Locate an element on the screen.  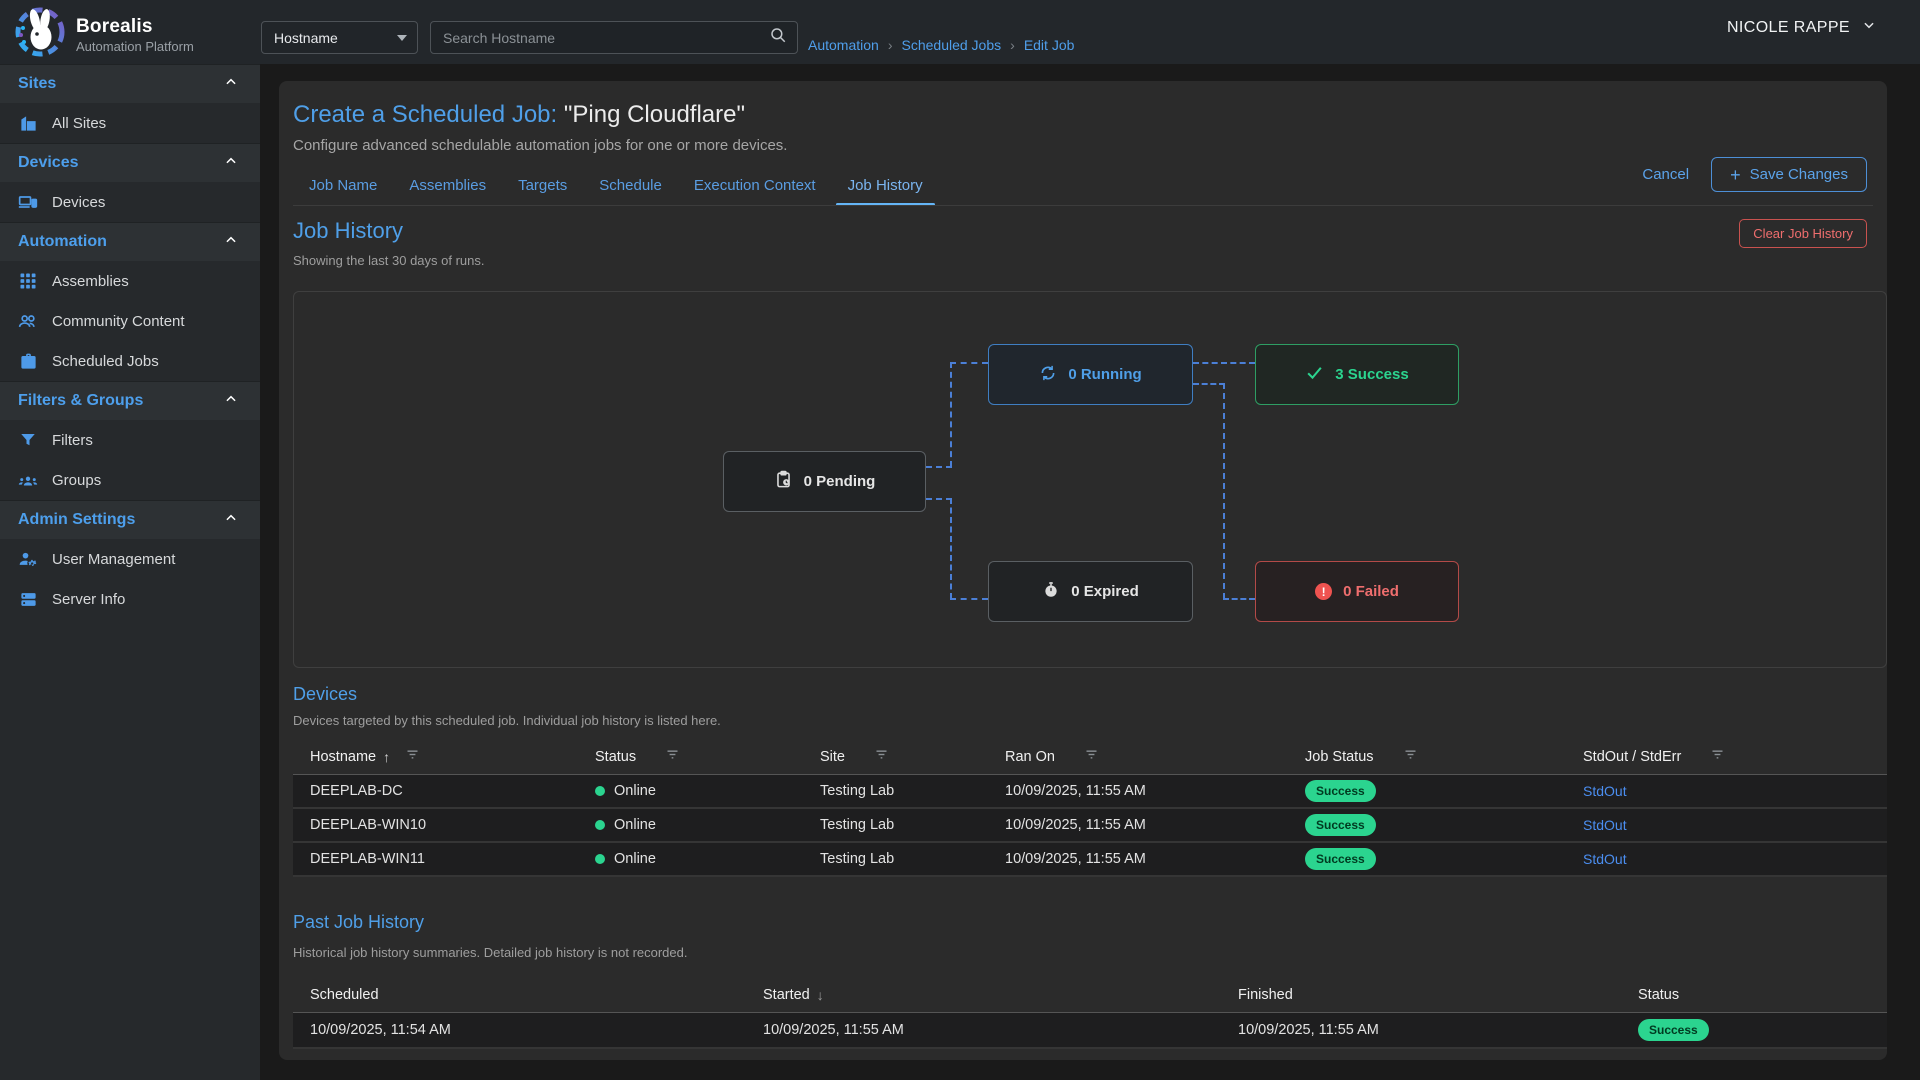
form-actions: Cancel + Save Changes is located at coordinates (1754, 174).